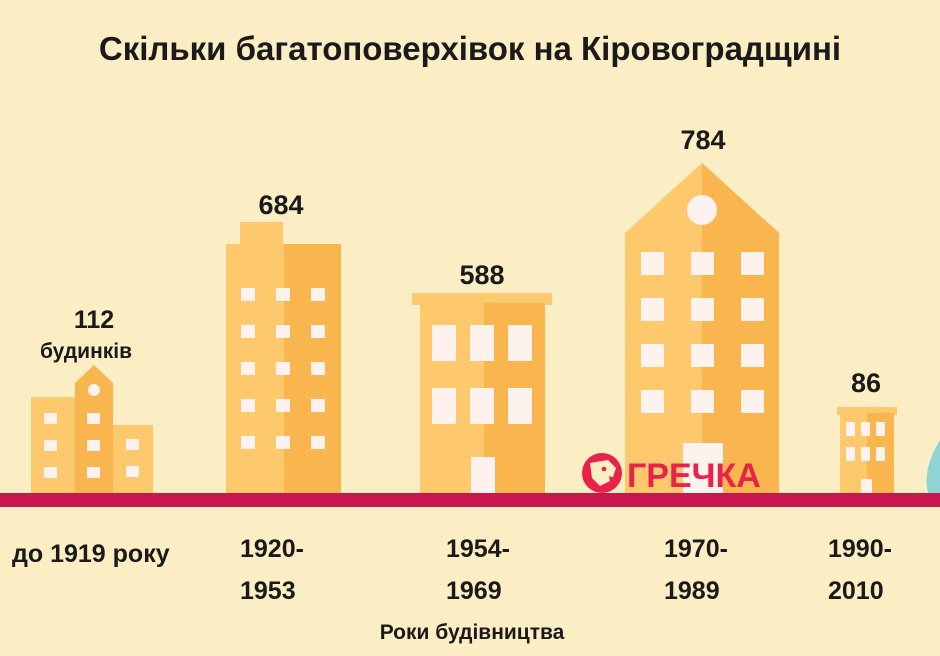  I want to click on bar-value-label: 588, so click(481, 275).